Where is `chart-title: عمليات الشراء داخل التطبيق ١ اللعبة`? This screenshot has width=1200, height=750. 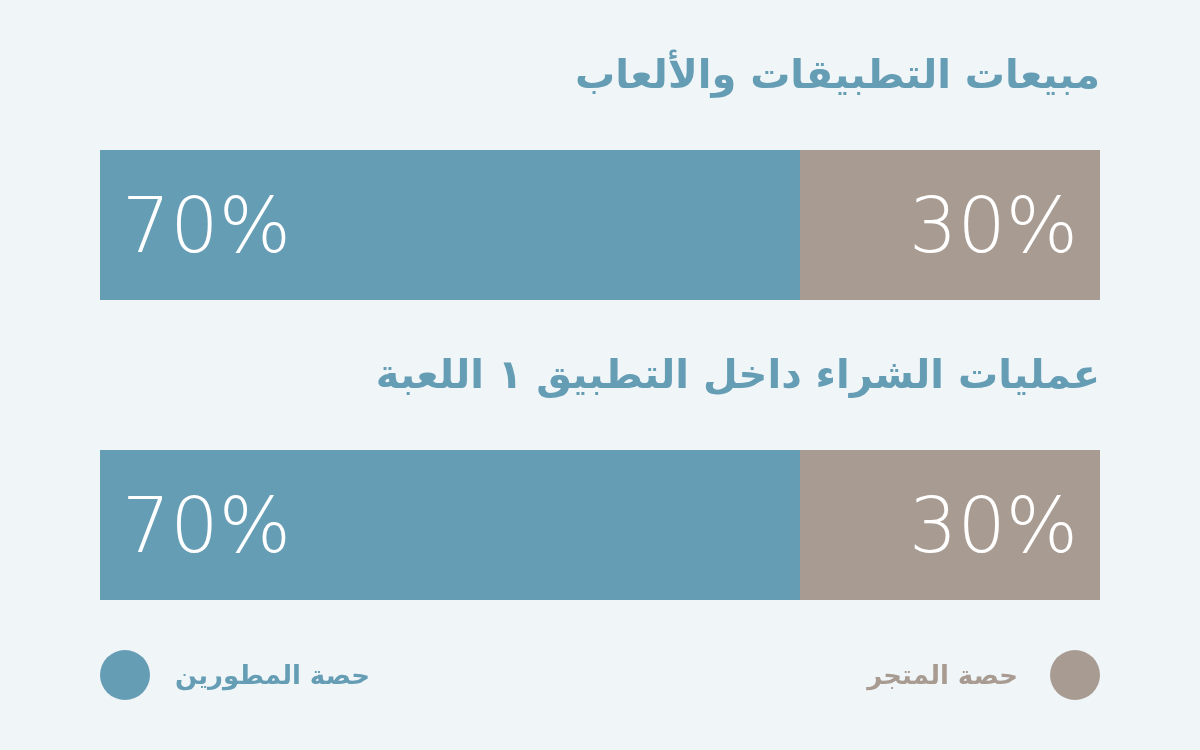
chart-title: عمليات الشراء داخل التطبيق ١ اللعبة is located at coordinates (737, 374).